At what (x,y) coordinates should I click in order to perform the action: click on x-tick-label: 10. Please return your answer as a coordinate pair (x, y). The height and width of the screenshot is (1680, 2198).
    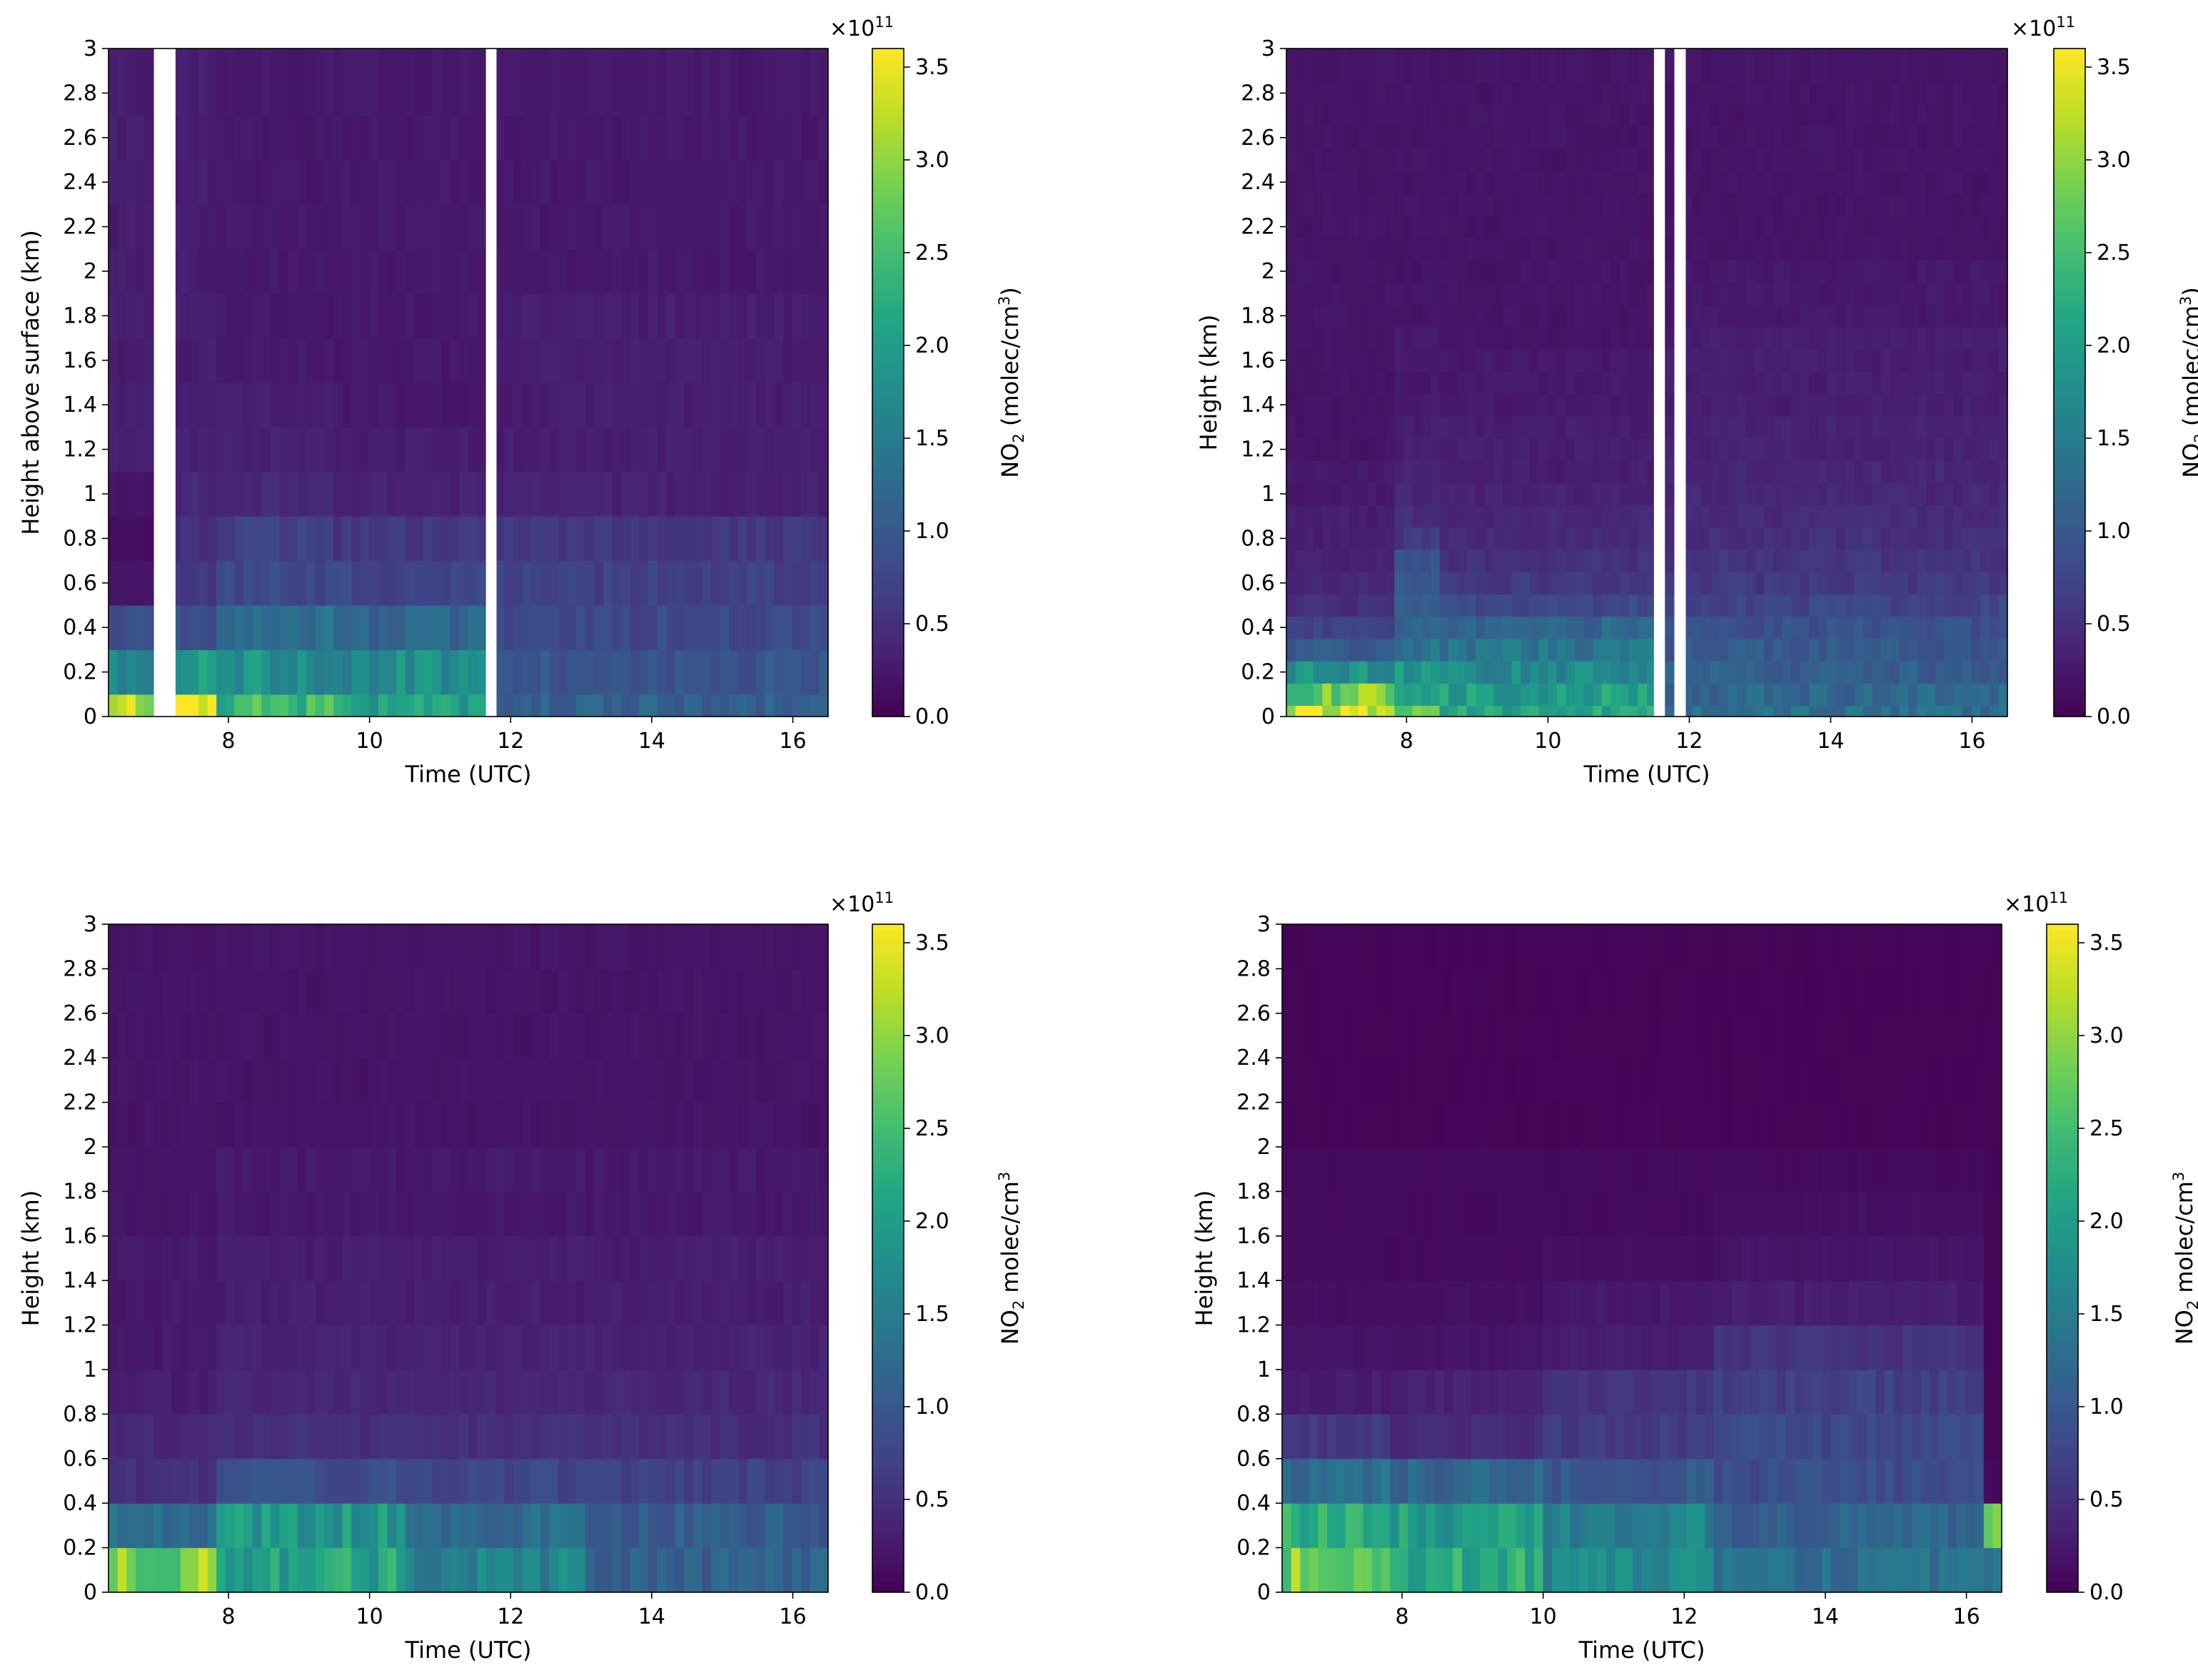
    Looking at the image, I should click on (370, 741).